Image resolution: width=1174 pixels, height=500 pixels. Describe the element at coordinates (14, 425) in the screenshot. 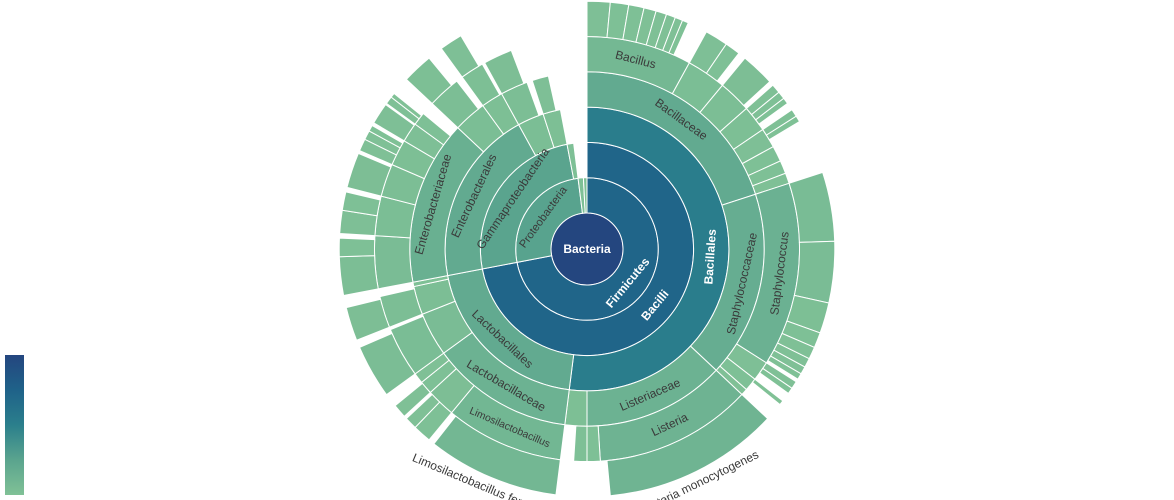

I see `colorbar` at that location.